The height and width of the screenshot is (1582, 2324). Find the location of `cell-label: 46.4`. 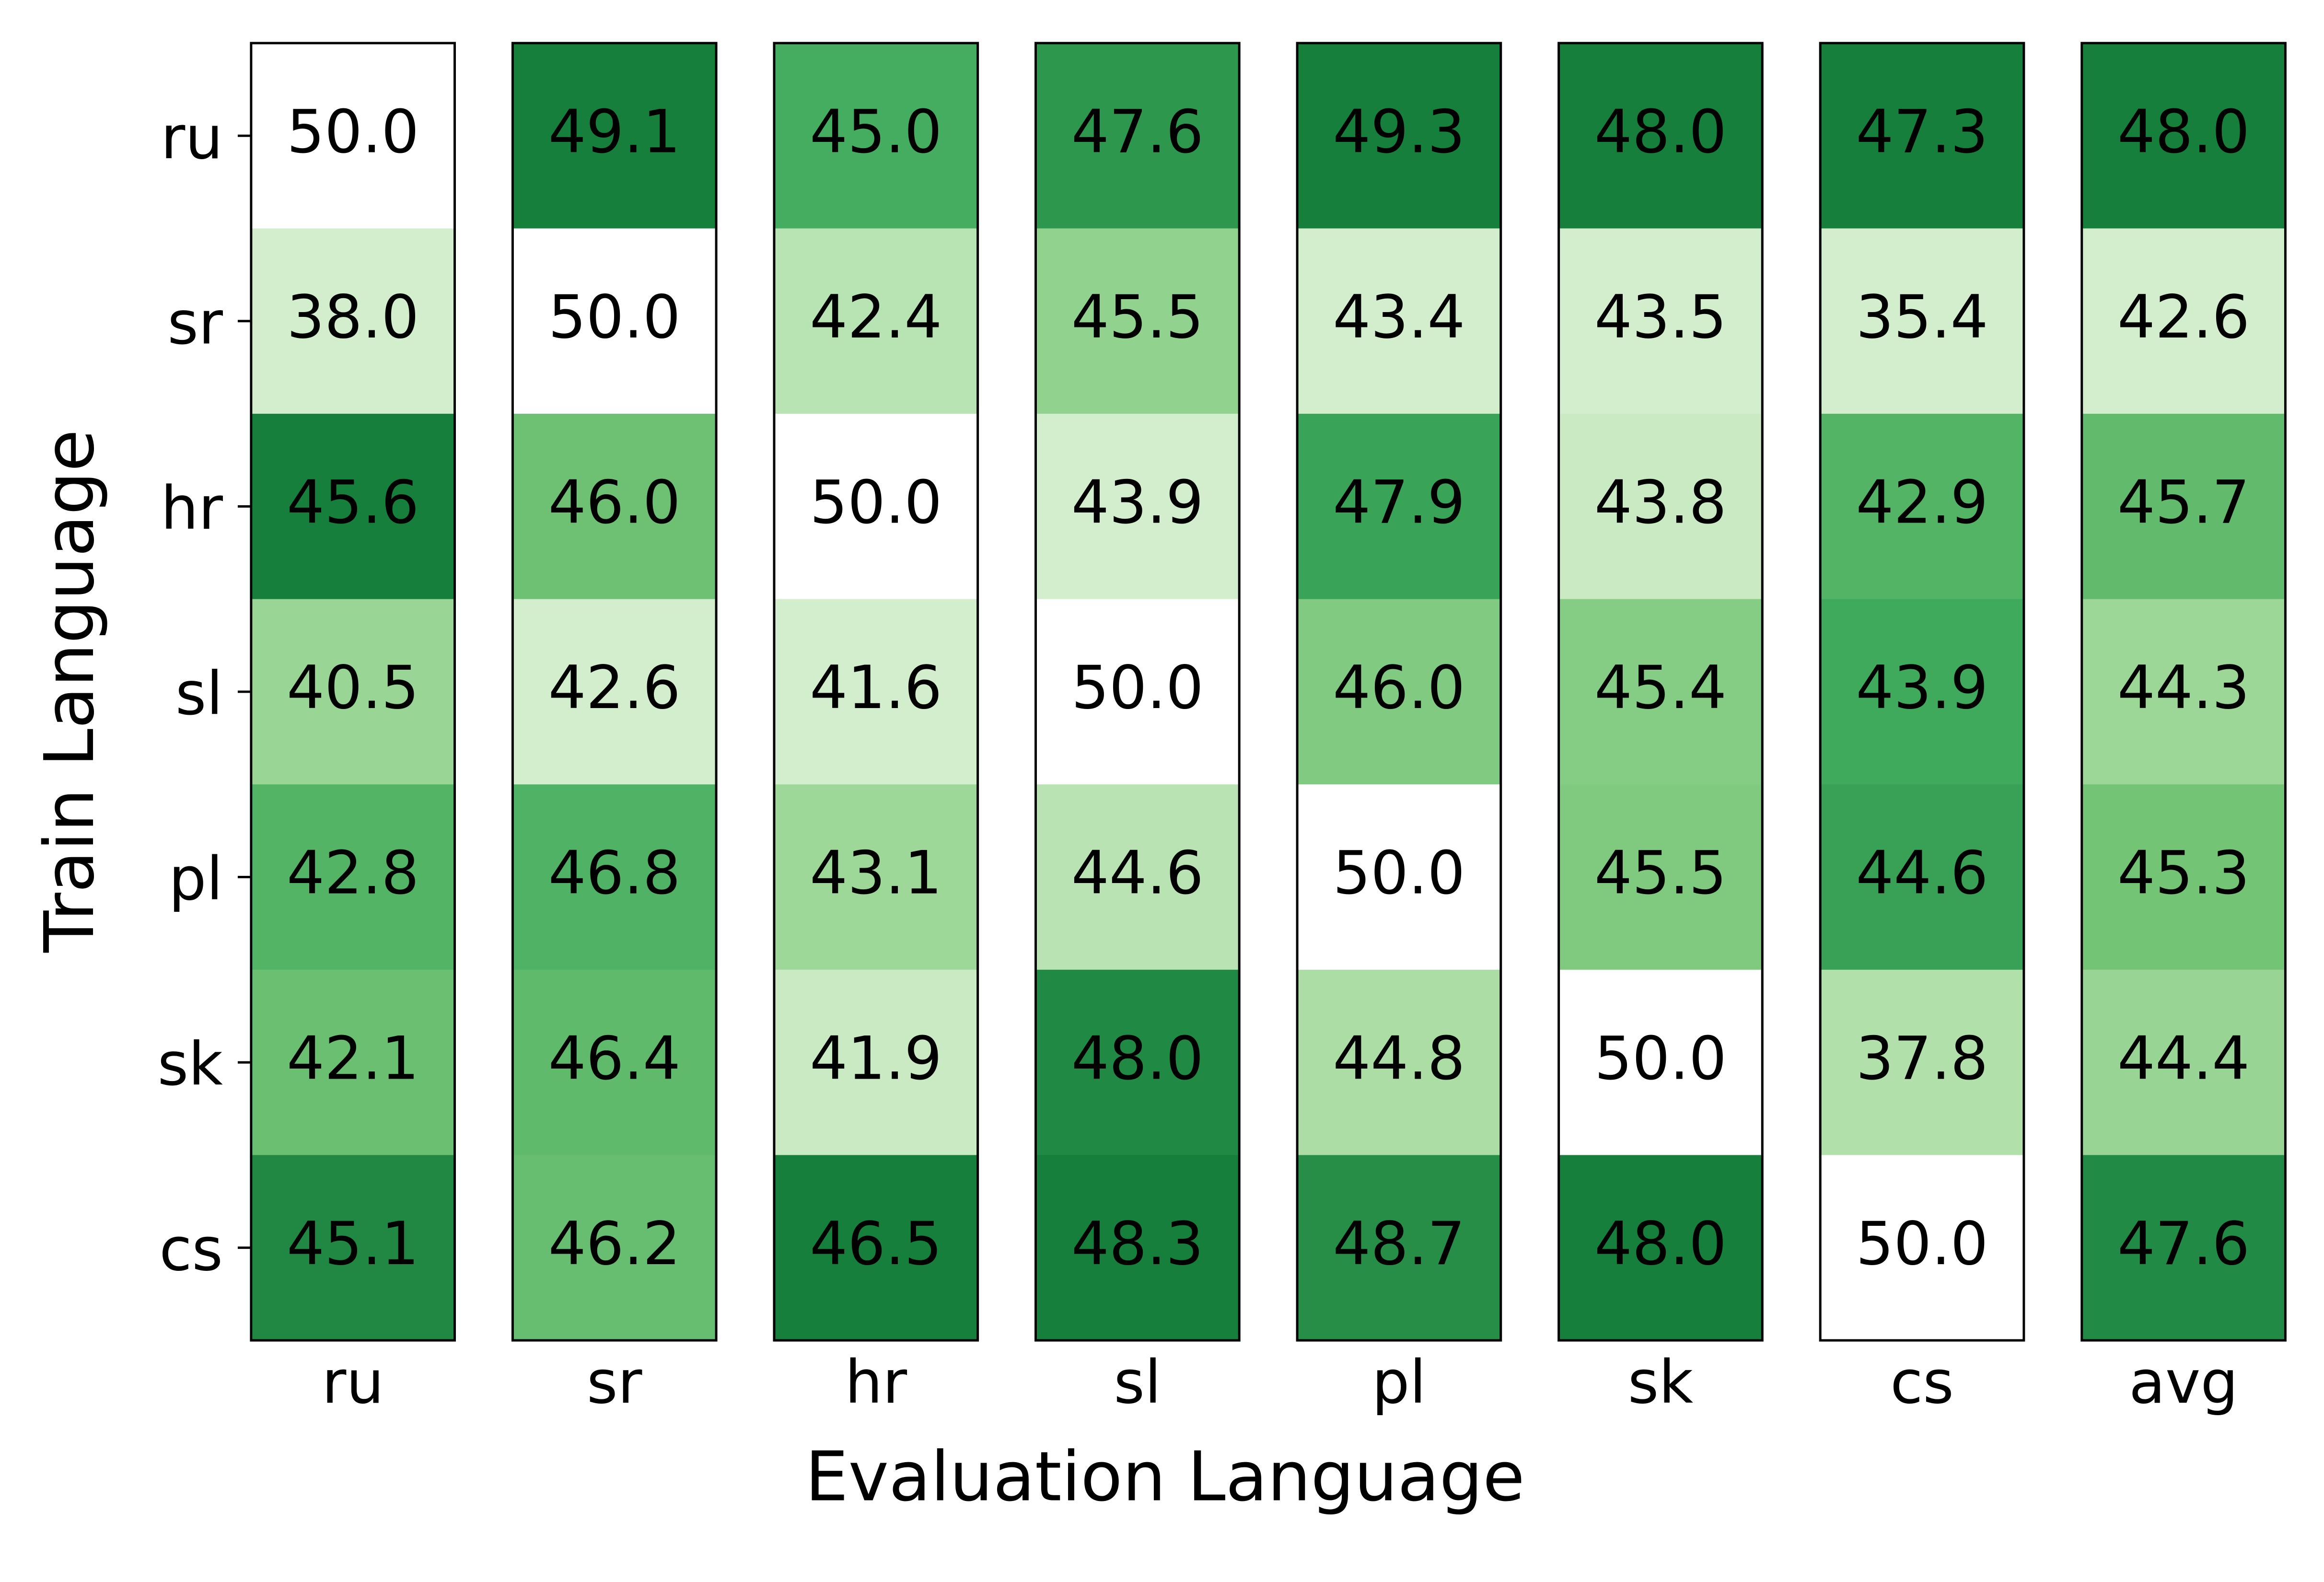

cell-label: 46.4 is located at coordinates (614, 1058).